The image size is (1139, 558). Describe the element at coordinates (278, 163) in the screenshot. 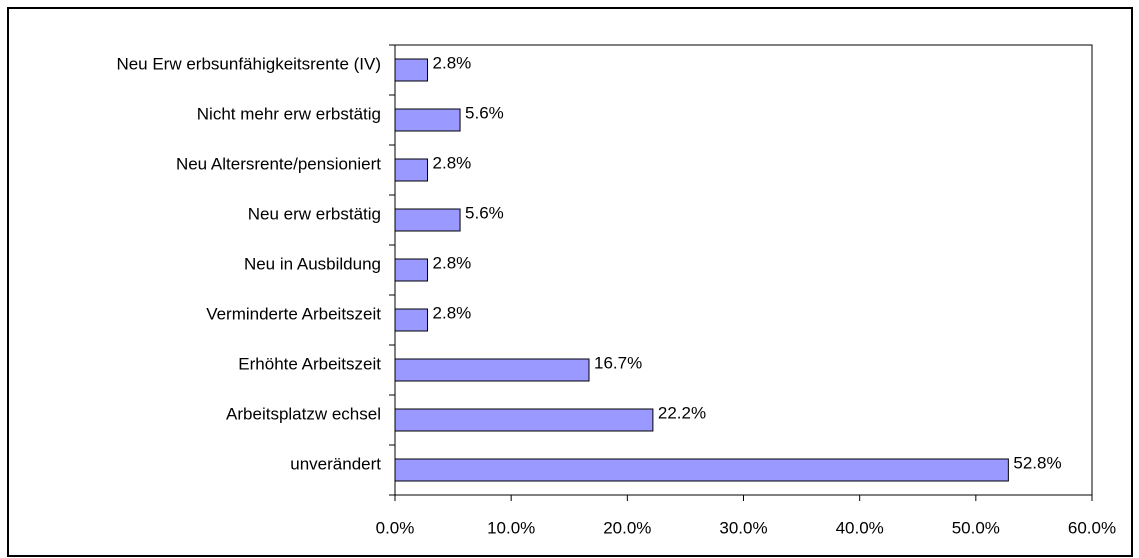

I see `y-tick-label: Neu Altersrente/pensioniert` at that location.